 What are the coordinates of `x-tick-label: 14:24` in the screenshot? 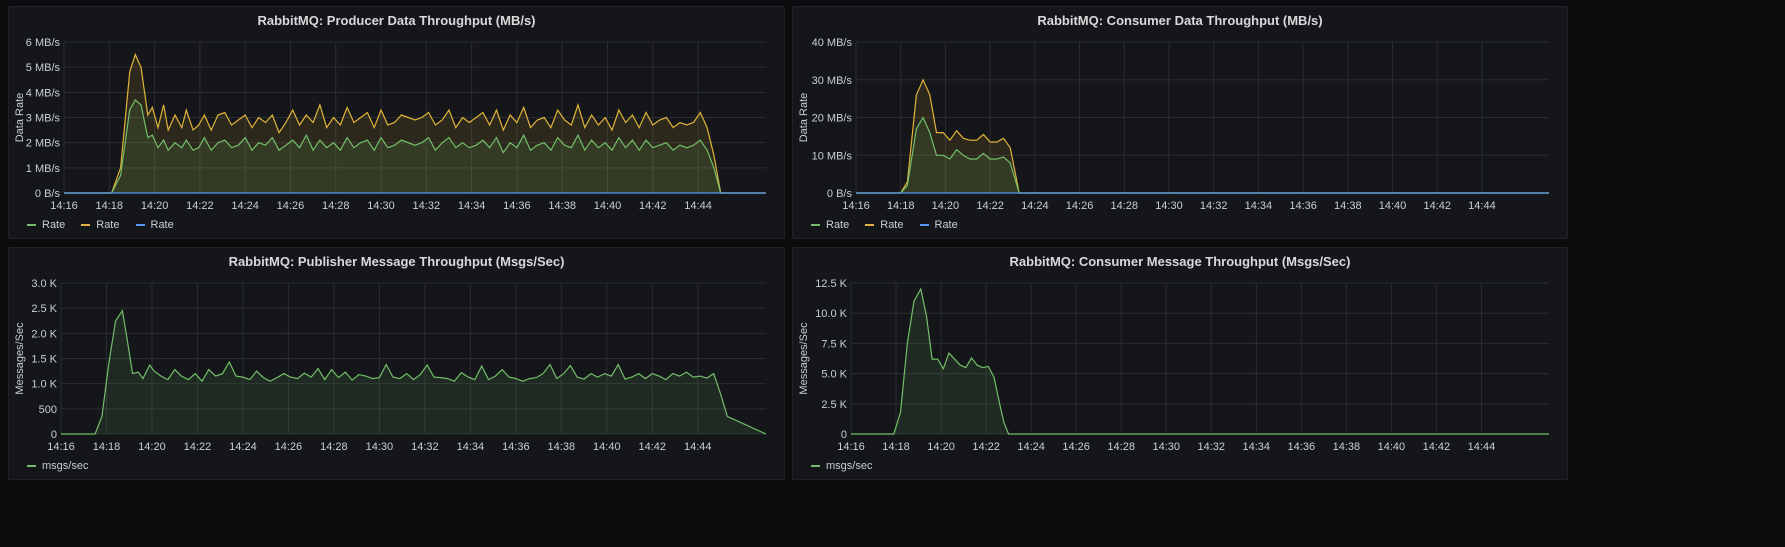 It's located at (243, 447).